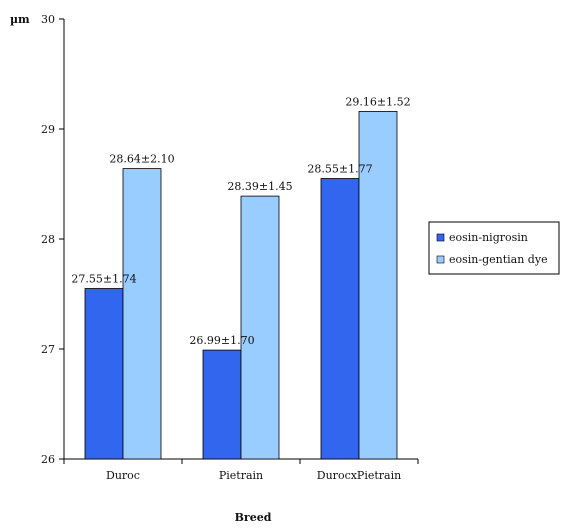  I want to click on x-axis-label: Breed, so click(253, 517).